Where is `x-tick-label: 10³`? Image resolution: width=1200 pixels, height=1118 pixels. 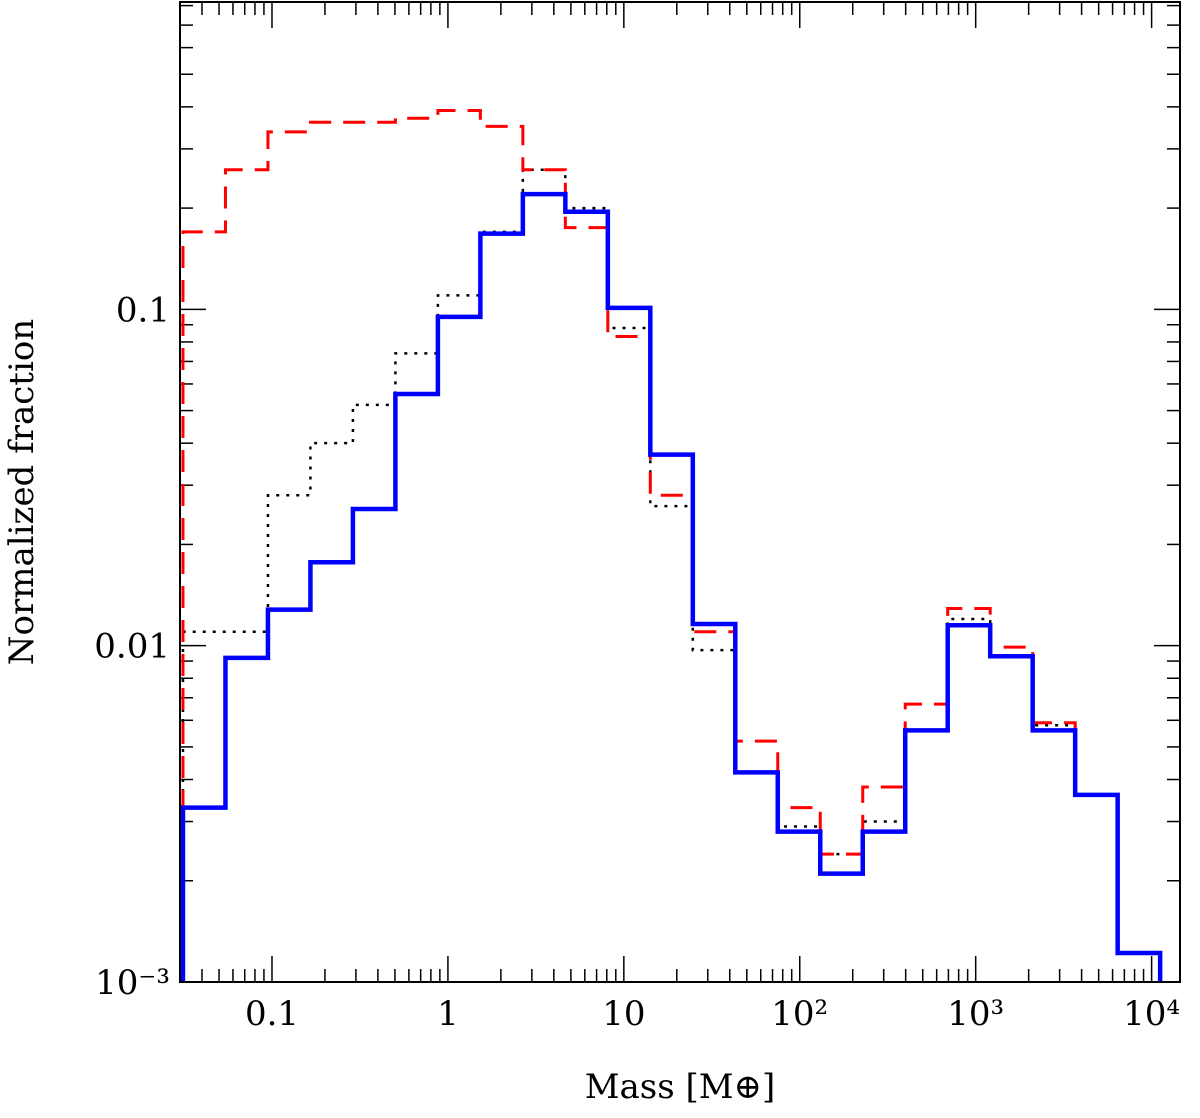 x-tick-label: 10³ is located at coordinates (975, 1014).